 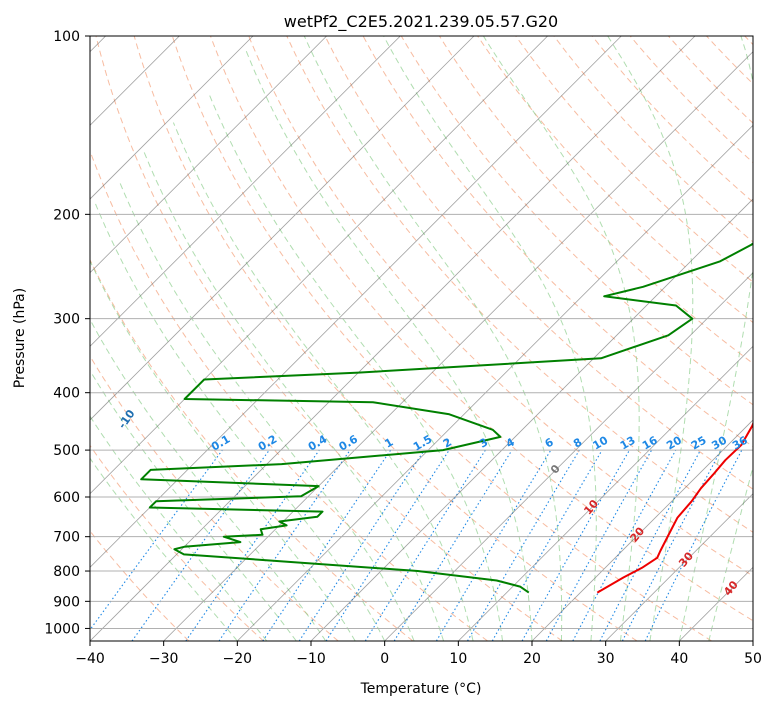 I want to click on x-tick-label: −30, so click(x=164, y=659).